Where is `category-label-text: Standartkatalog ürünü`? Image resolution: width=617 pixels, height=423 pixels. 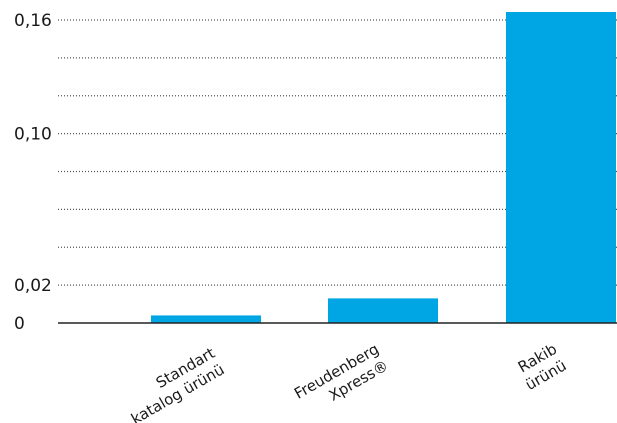 category-label-text: Standartkatalog ürünü is located at coordinates (172, 383).